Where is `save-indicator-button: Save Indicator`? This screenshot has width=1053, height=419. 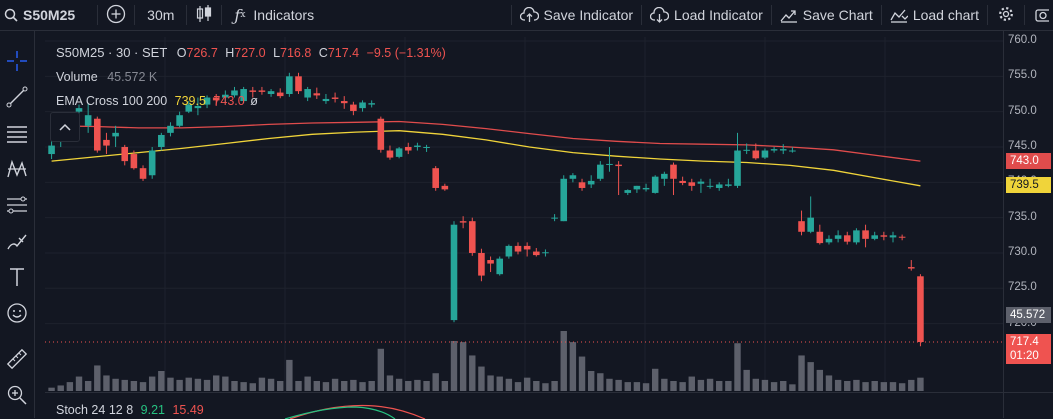 save-indicator-button: Save Indicator is located at coordinates (577, 15).